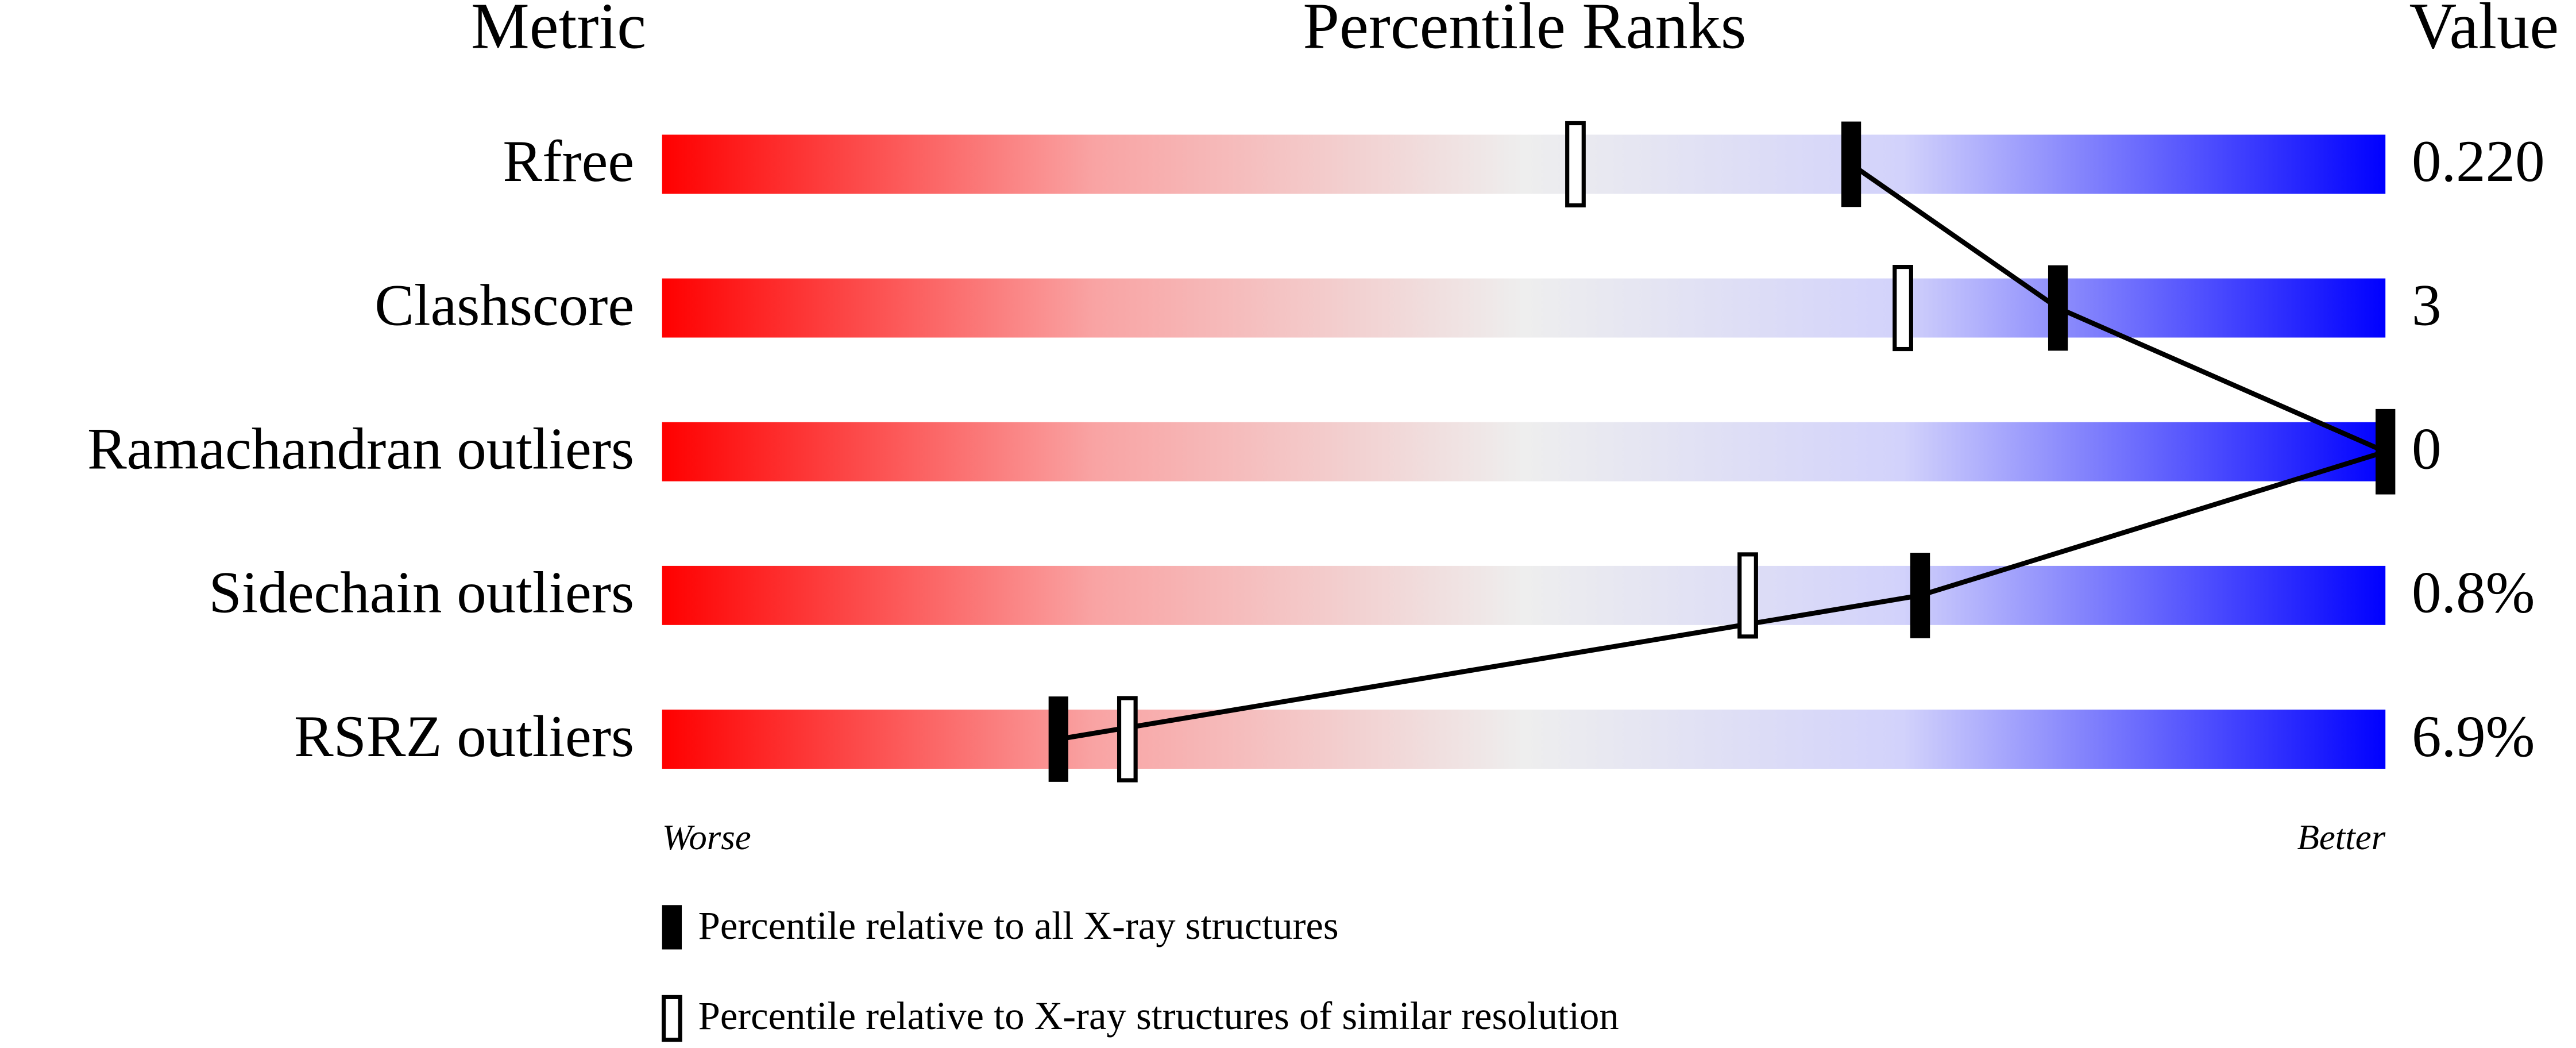  What do you see at coordinates (2473, 593) in the screenshot?
I see `value-label: 0.8%` at bounding box center [2473, 593].